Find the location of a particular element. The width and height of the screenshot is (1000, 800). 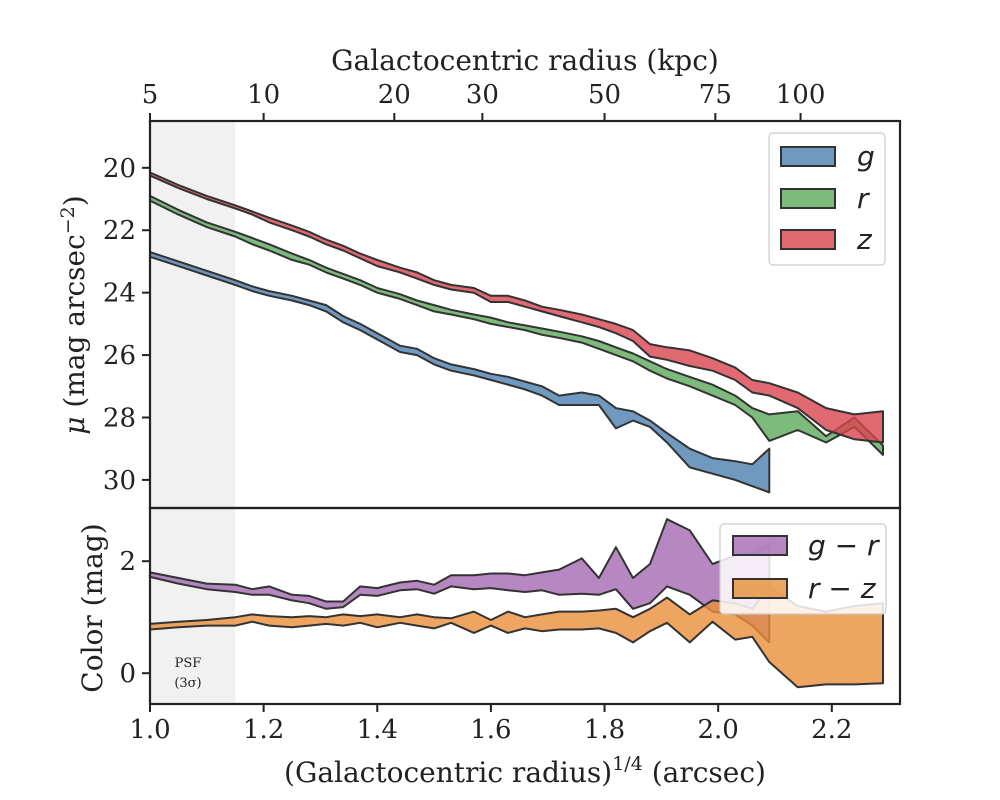

band-rz is located at coordinates (516, 637).